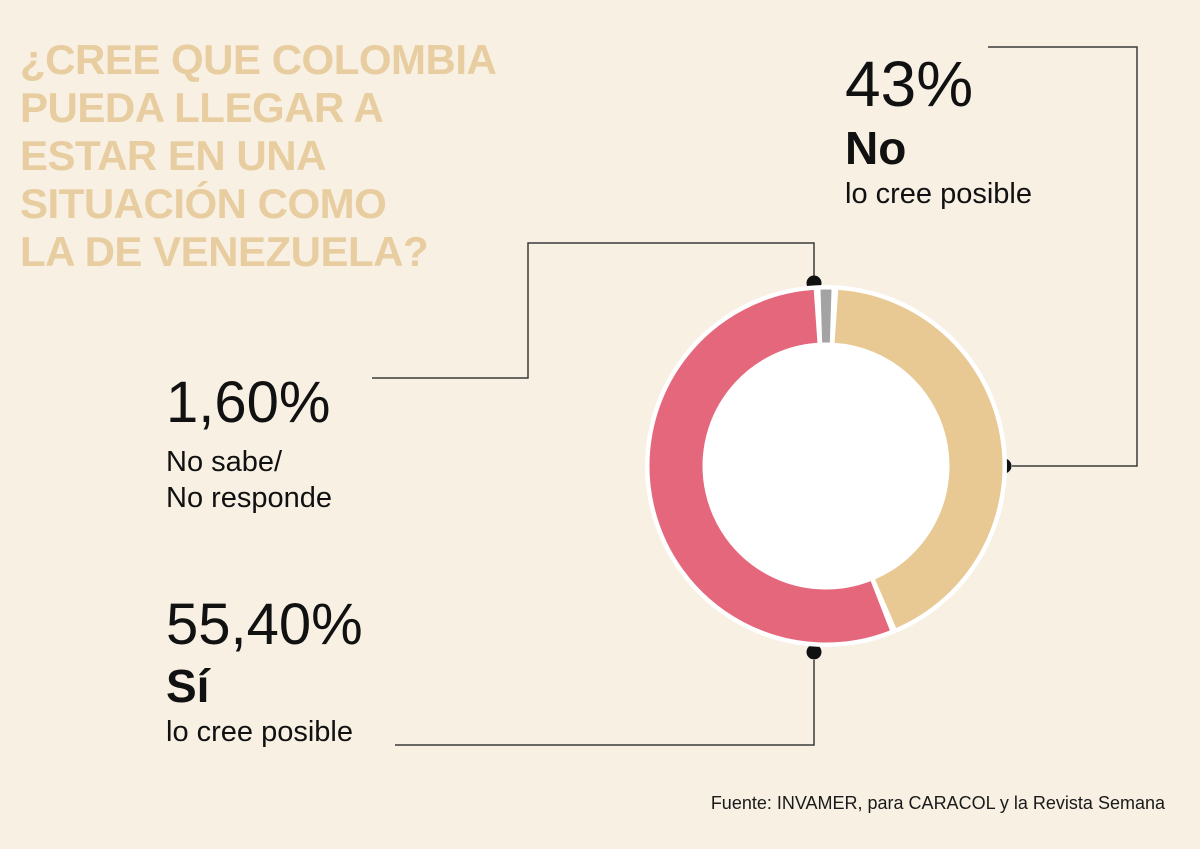 Image resolution: width=1200 pixels, height=849 pixels. I want to click on callout-ns: 1,60% No sabe/ No responde, so click(249, 445).